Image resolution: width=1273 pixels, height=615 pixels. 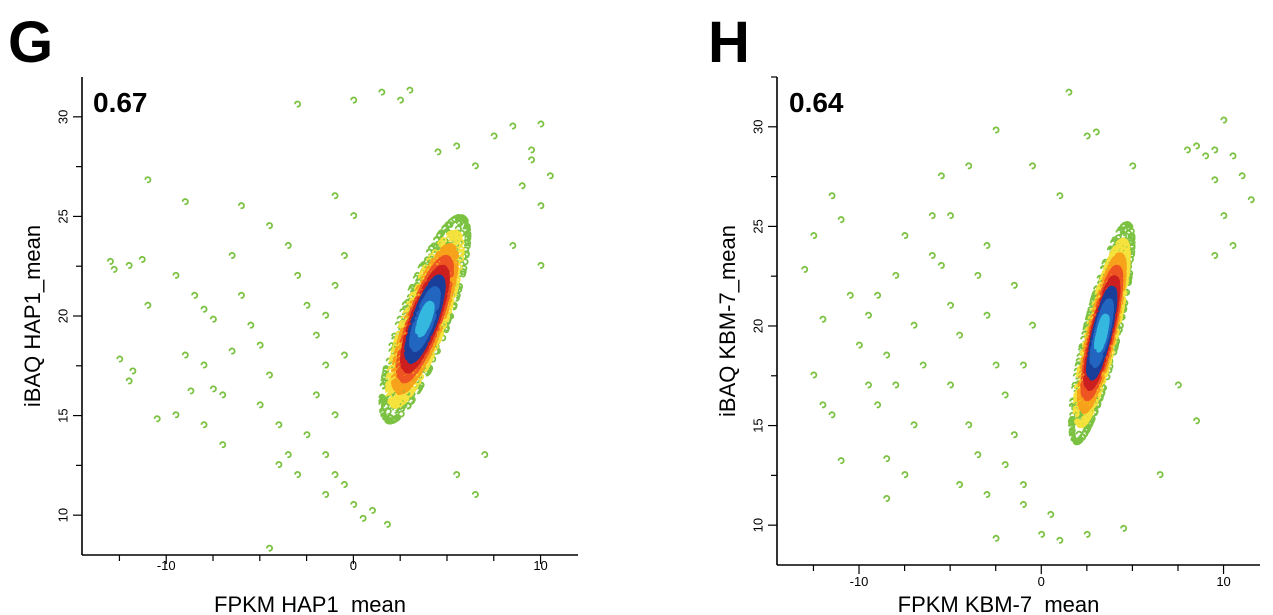 What do you see at coordinates (62, 316) in the screenshot?
I see `y-tick-label: 20` at bounding box center [62, 316].